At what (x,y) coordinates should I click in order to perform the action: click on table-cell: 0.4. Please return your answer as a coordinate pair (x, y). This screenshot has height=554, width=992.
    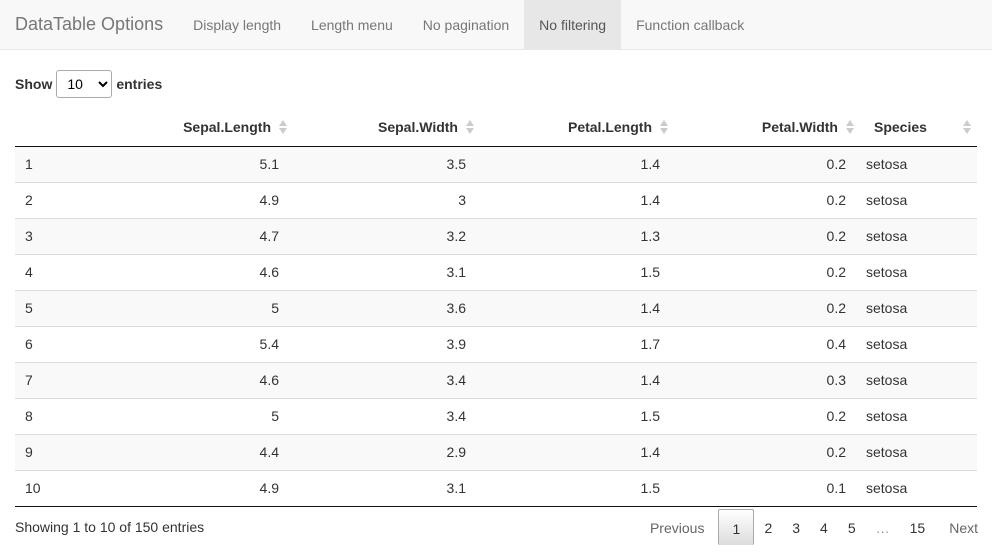
    Looking at the image, I should click on (767, 343).